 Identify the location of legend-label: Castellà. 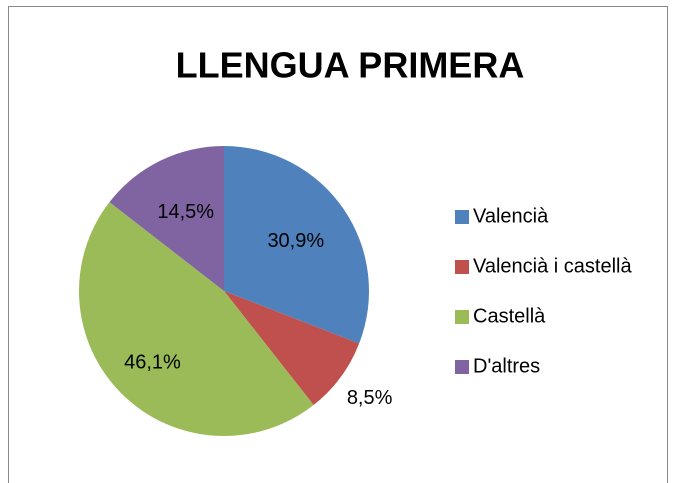
(509, 316).